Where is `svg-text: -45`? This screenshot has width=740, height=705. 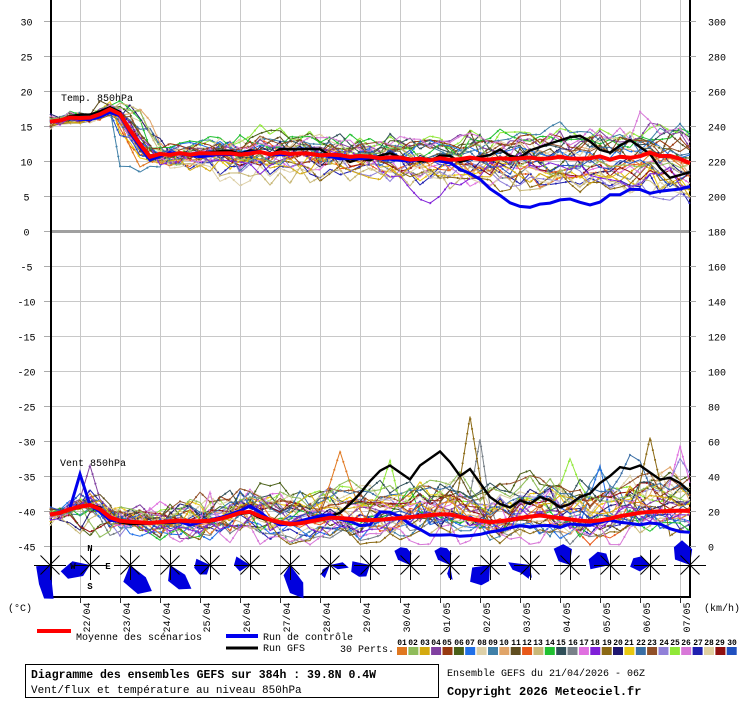
svg-text: -45 is located at coordinates (26, 549).